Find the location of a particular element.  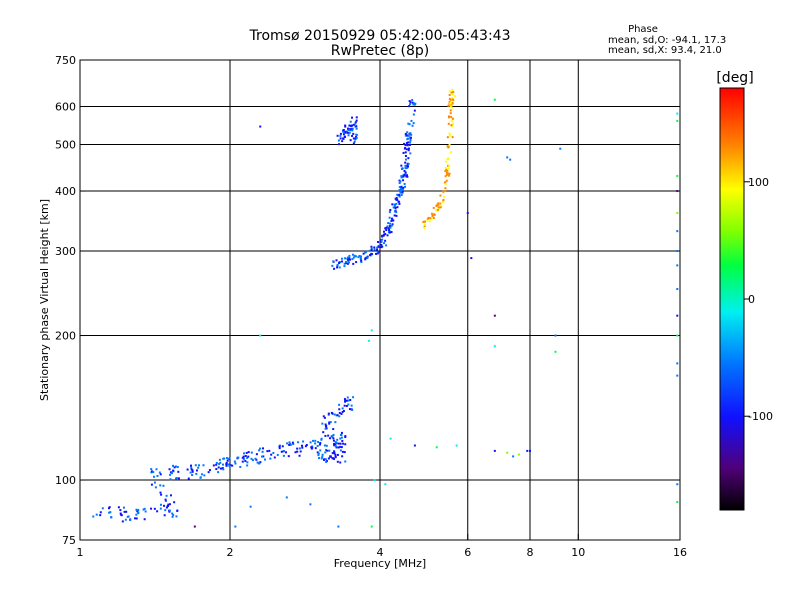

x-axis-label: Frequency [MHz] is located at coordinates (380, 563).